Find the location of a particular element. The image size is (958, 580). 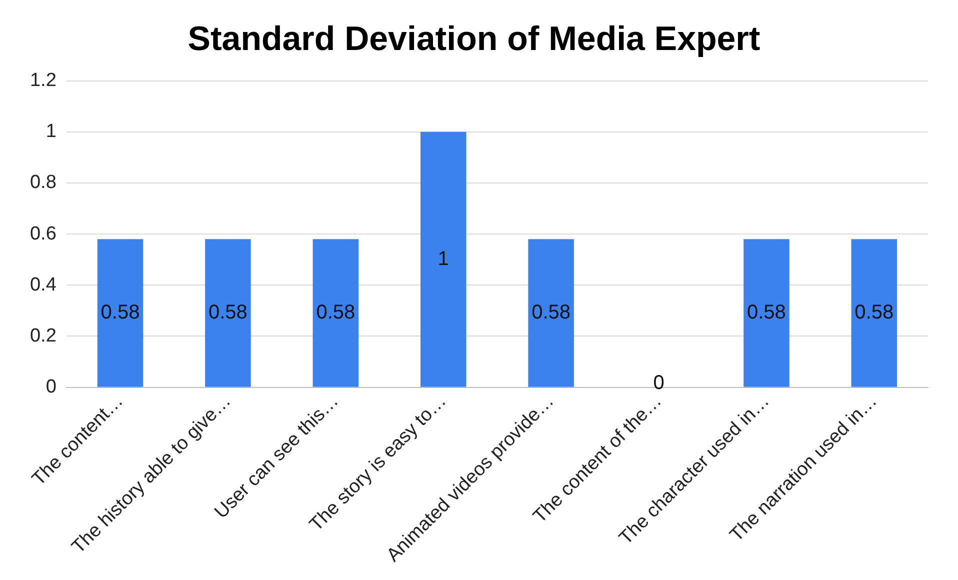

y-tick-label: 1.2 is located at coordinates (43, 81).